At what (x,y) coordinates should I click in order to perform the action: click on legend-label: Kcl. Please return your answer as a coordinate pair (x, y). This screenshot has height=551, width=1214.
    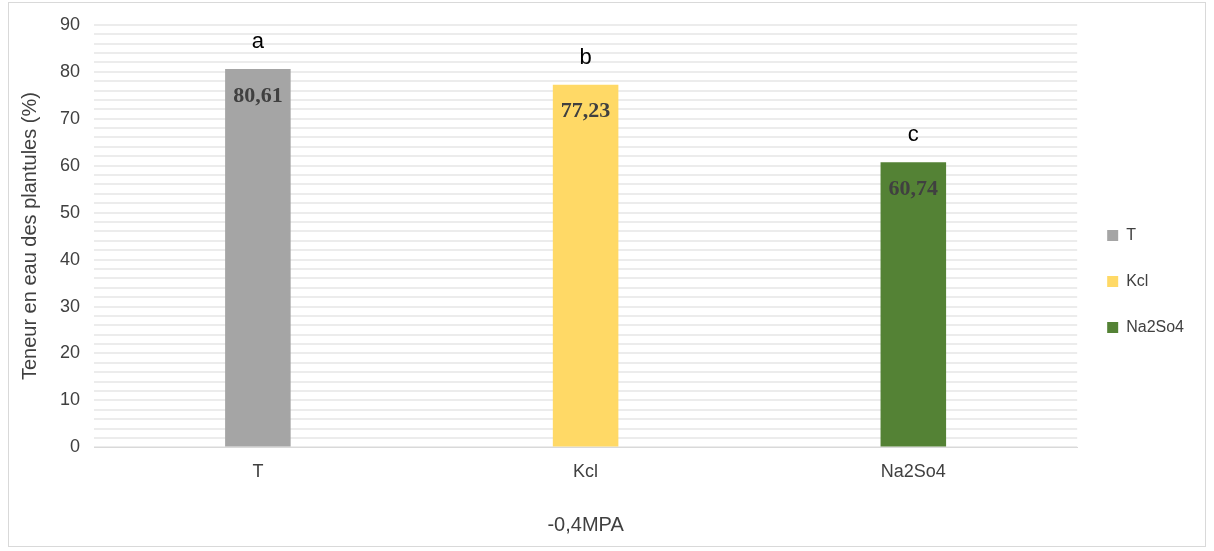
    Looking at the image, I should click on (1137, 280).